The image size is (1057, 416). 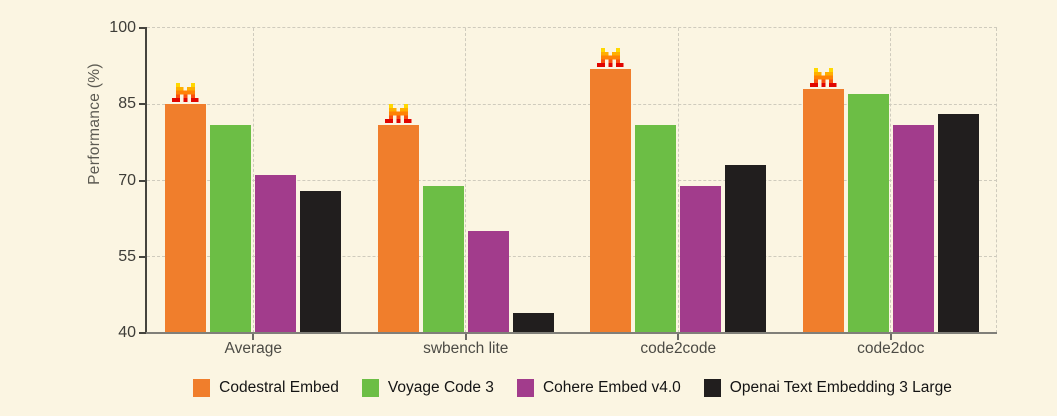 What do you see at coordinates (127, 180) in the screenshot?
I see `y-tick-label-70: 70` at bounding box center [127, 180].